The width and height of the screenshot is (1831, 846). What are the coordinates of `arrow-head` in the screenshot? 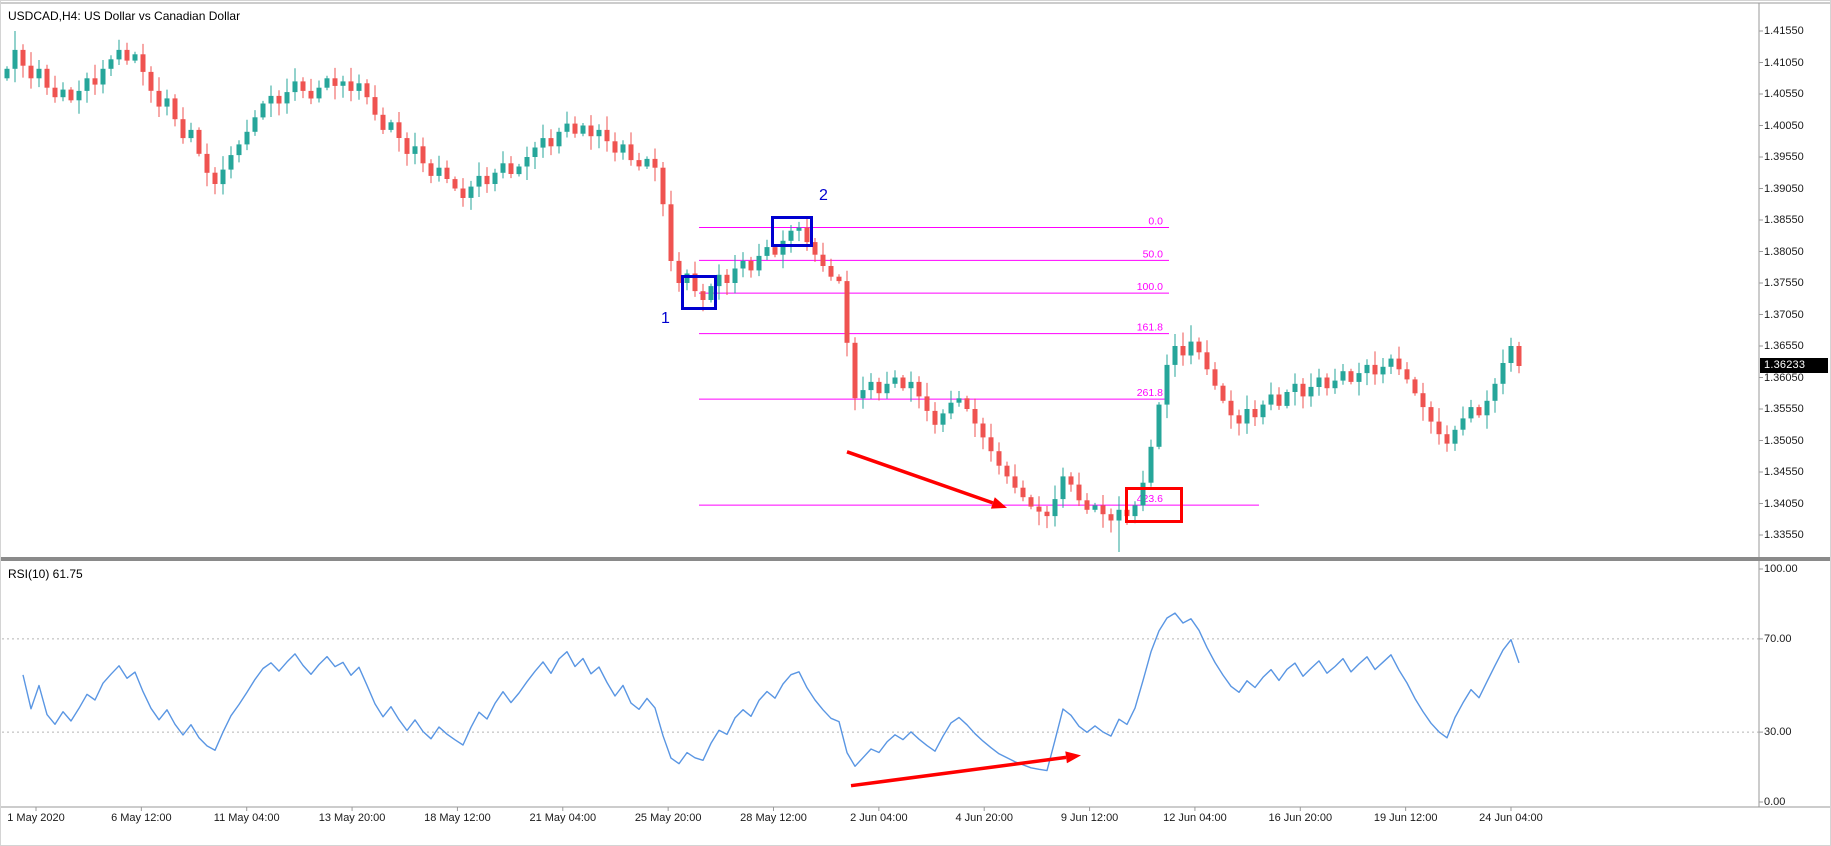 It's located at (1073, 757).